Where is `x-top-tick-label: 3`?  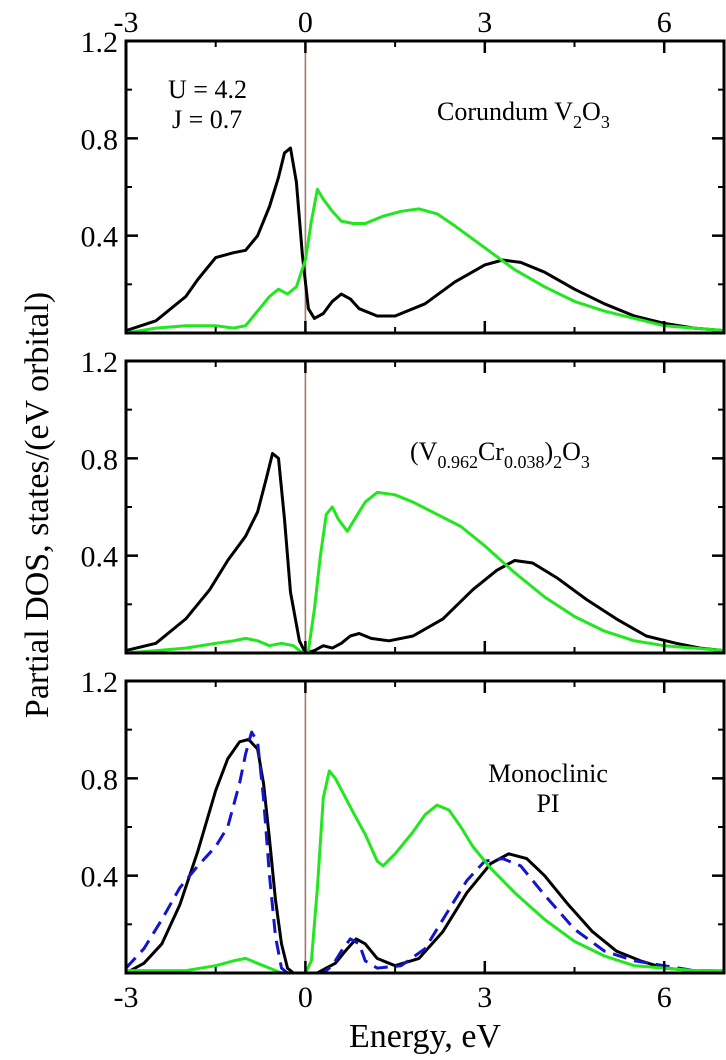
x-top-tick-label: 3 is located at coordinates (484, 22).